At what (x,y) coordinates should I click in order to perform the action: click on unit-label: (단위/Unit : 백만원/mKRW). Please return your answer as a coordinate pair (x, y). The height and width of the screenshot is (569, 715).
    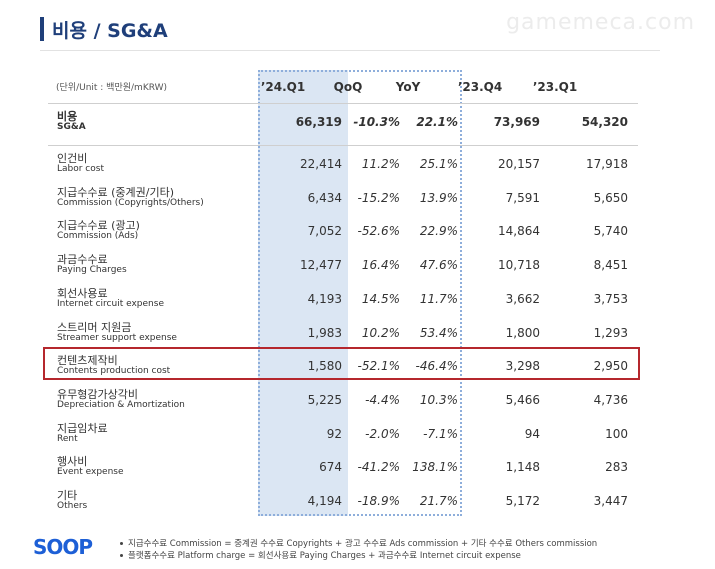
    Looking at the image, I should click on (112, 88).